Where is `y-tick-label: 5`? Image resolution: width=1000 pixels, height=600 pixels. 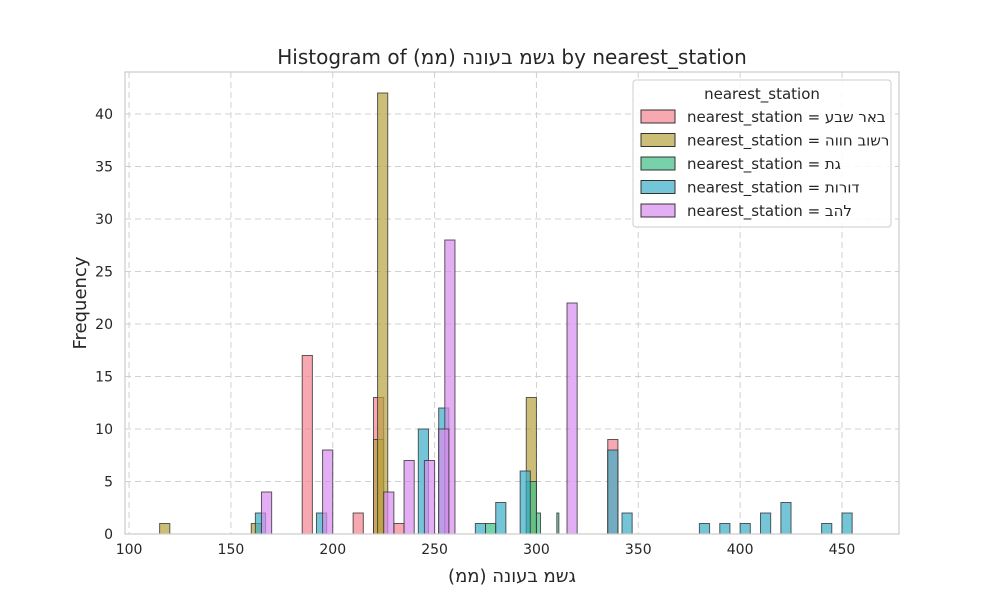
y-tick-label: 5 is located at coordinates (108, 483).